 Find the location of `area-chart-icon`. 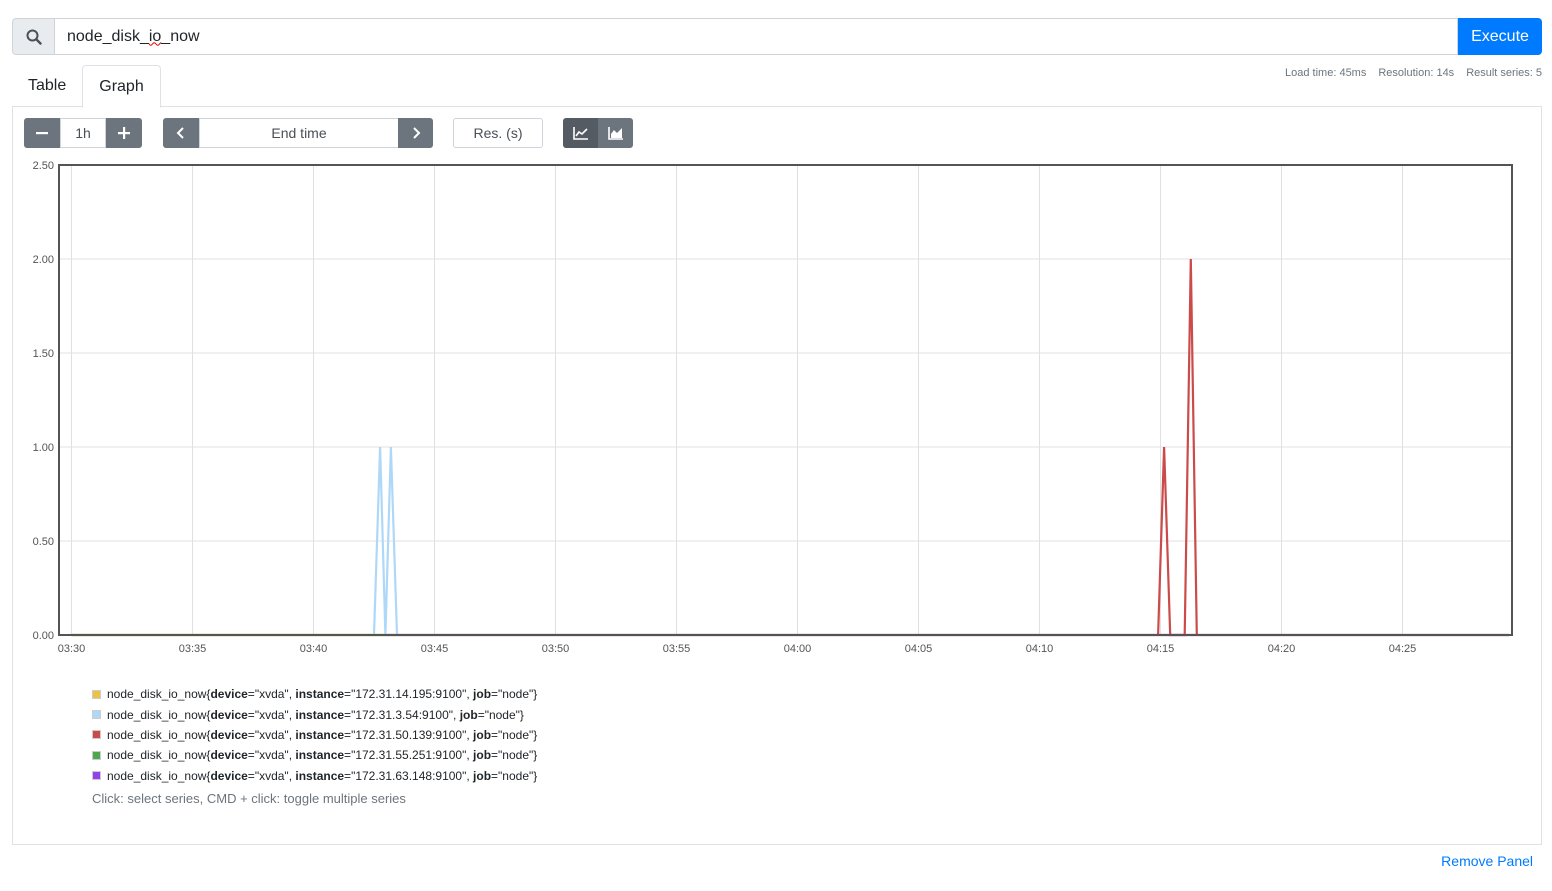

area-chart-icon is located at coordinates (615, 133).